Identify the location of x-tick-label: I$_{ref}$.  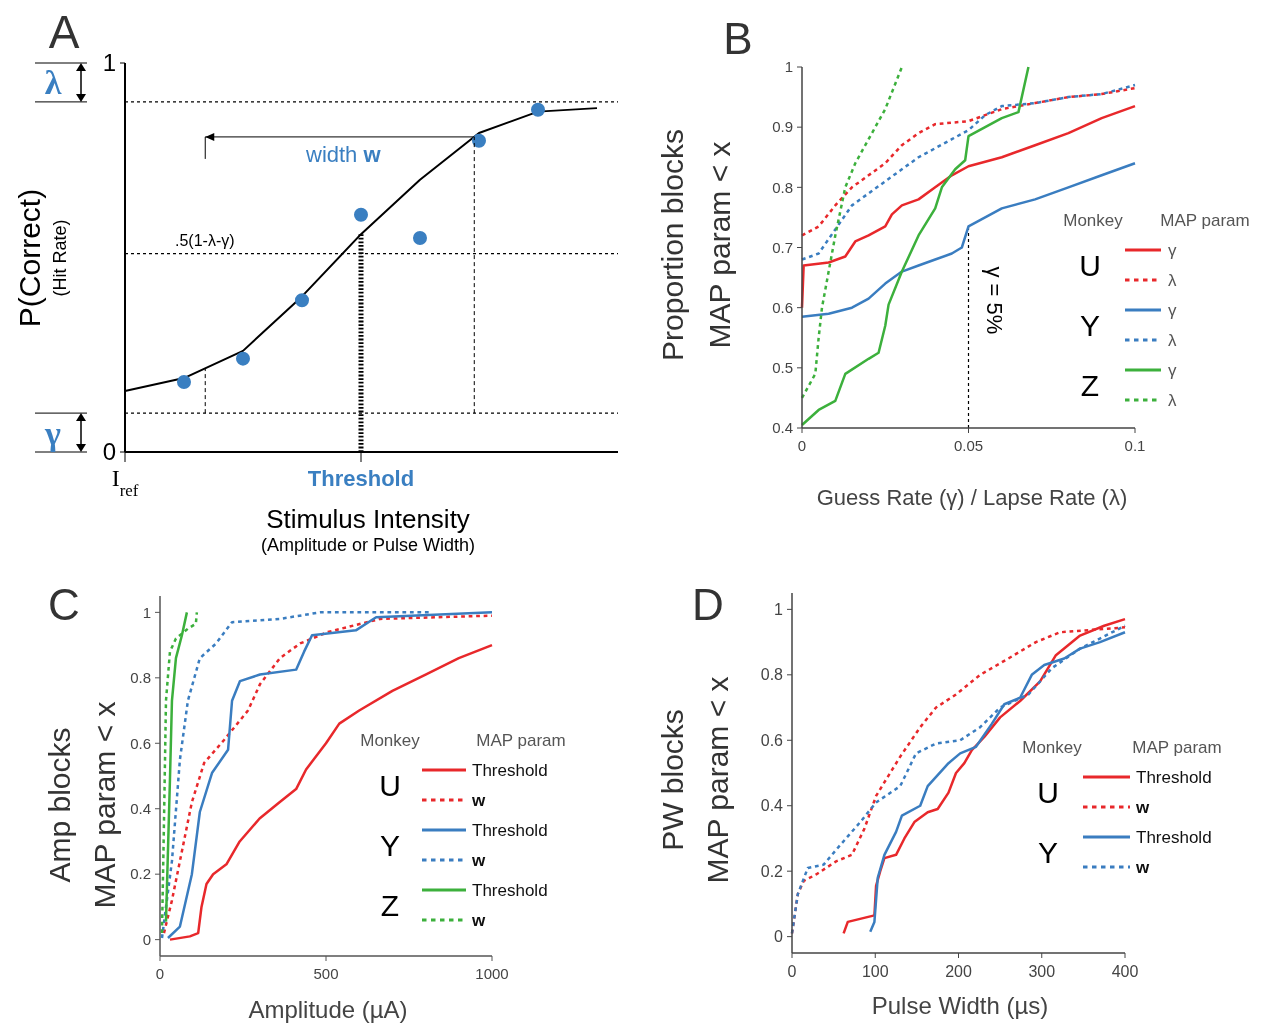
(125, 482).